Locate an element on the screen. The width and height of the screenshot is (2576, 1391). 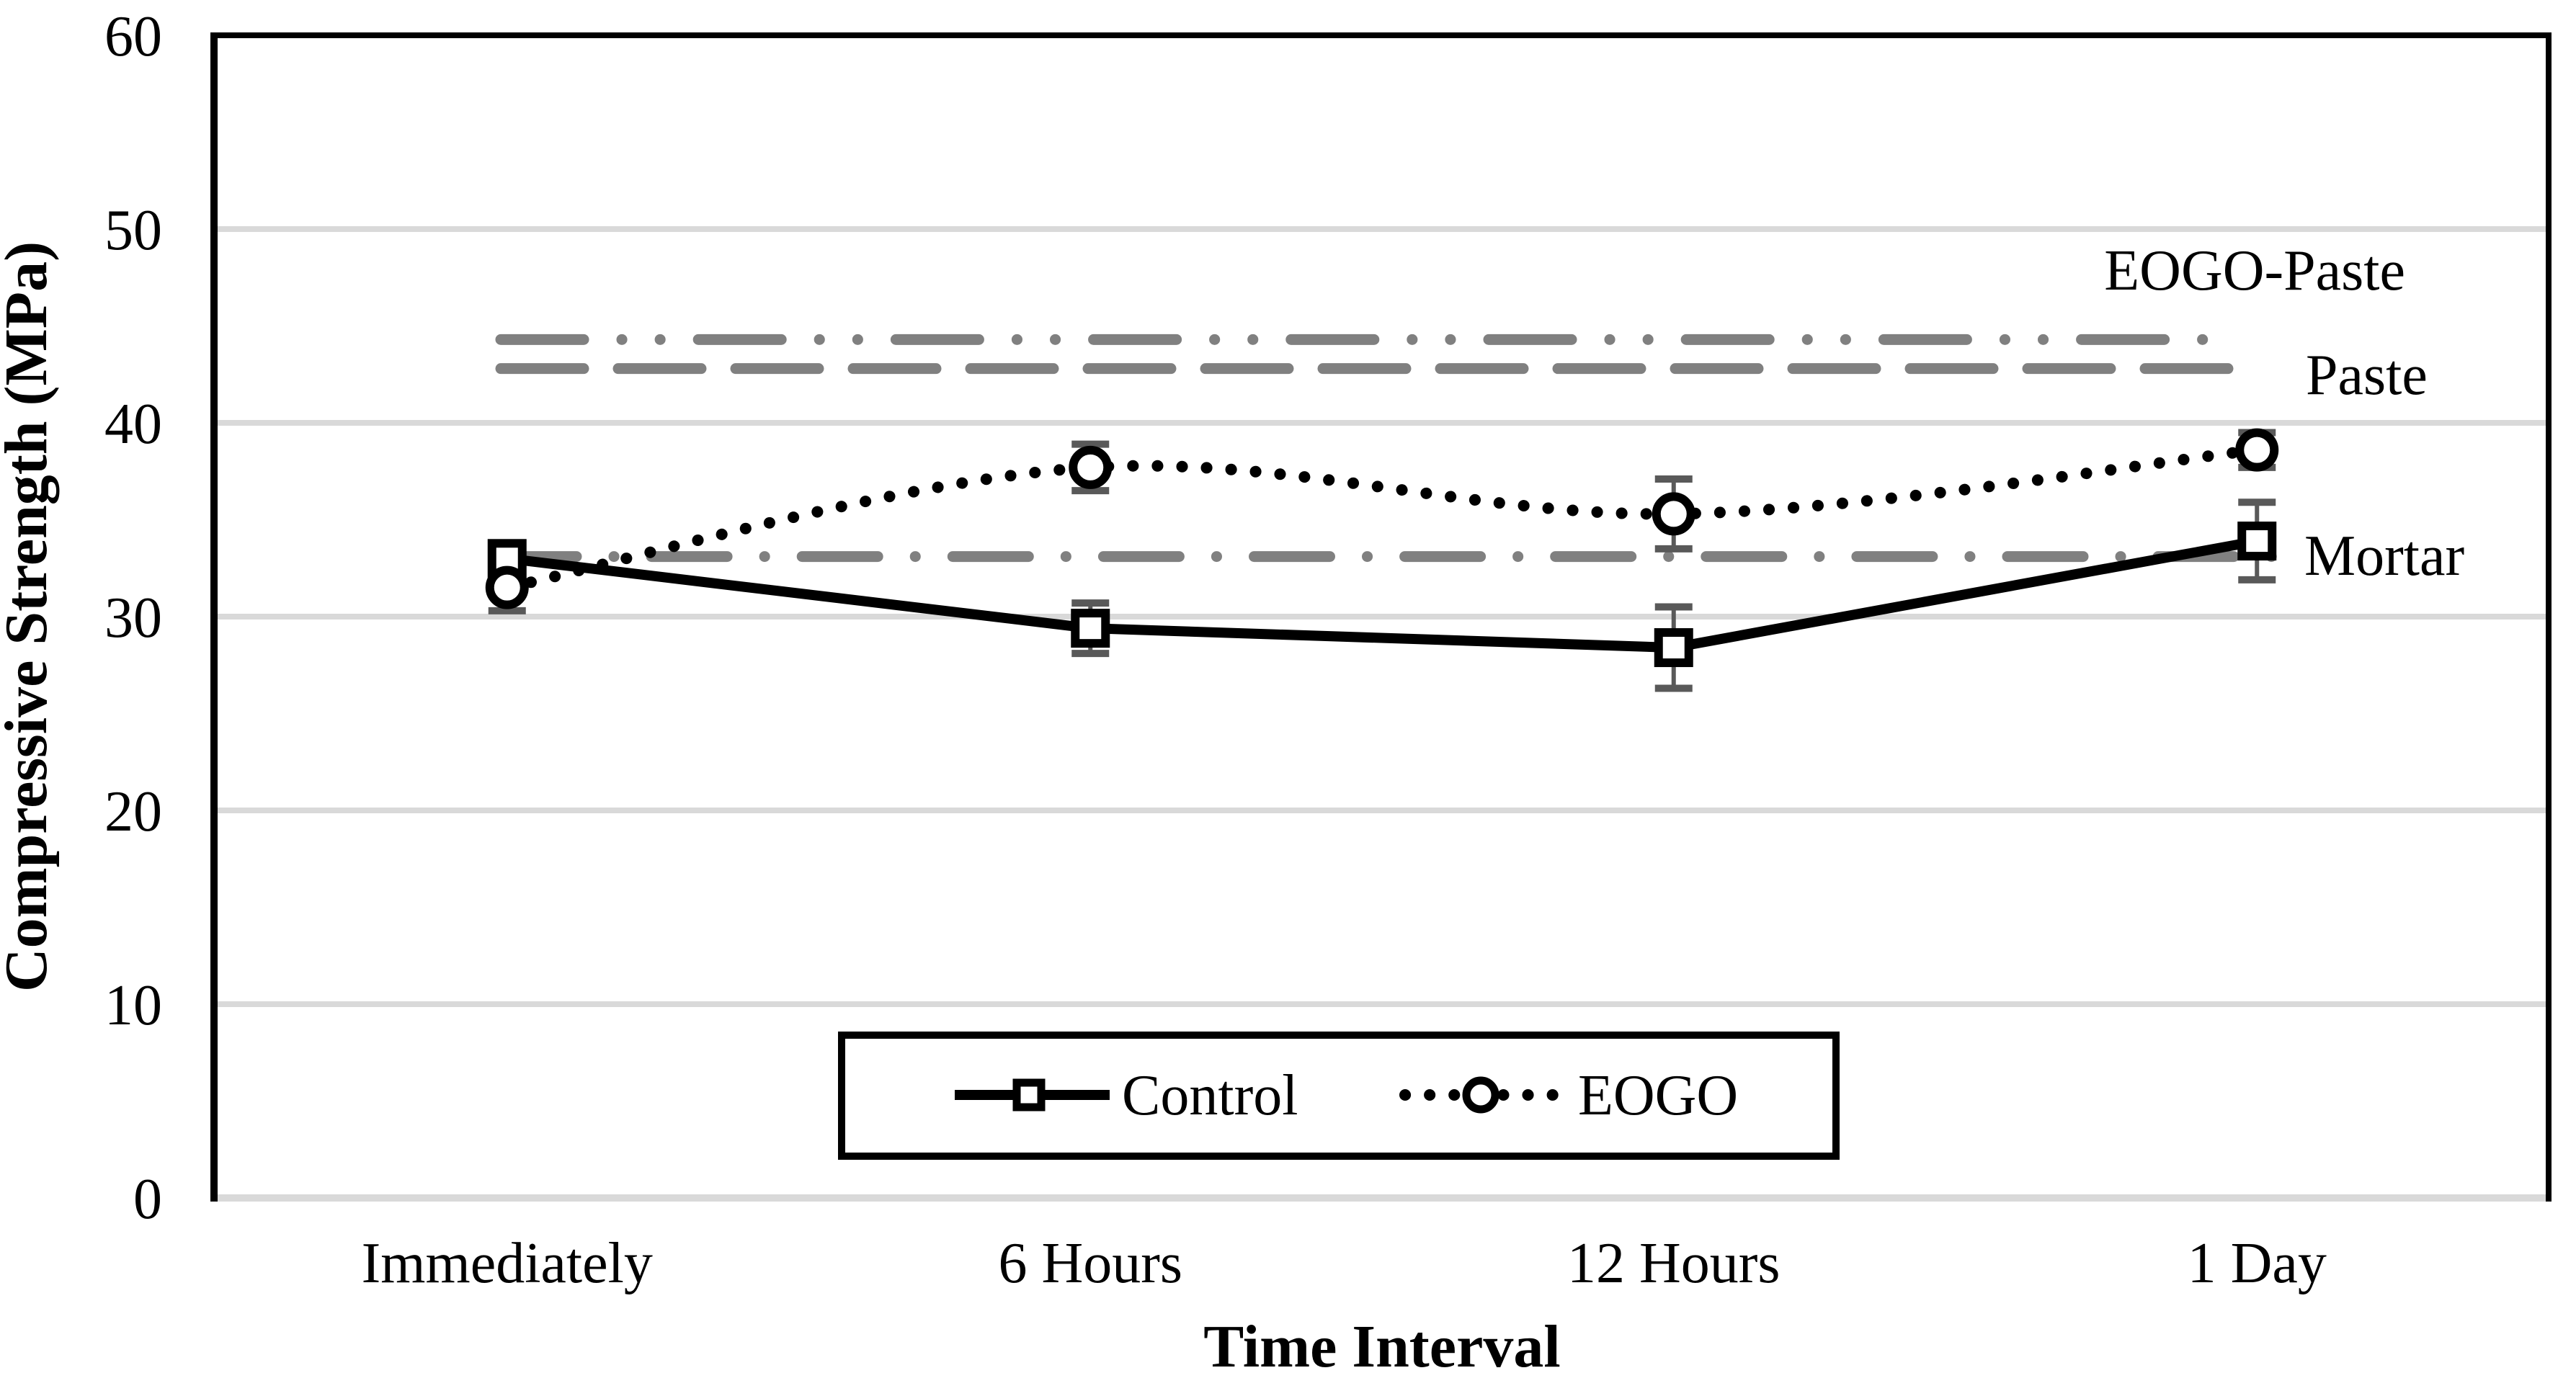
x-category-label-3: 1 Day is located at coordinates (2257, 1263).